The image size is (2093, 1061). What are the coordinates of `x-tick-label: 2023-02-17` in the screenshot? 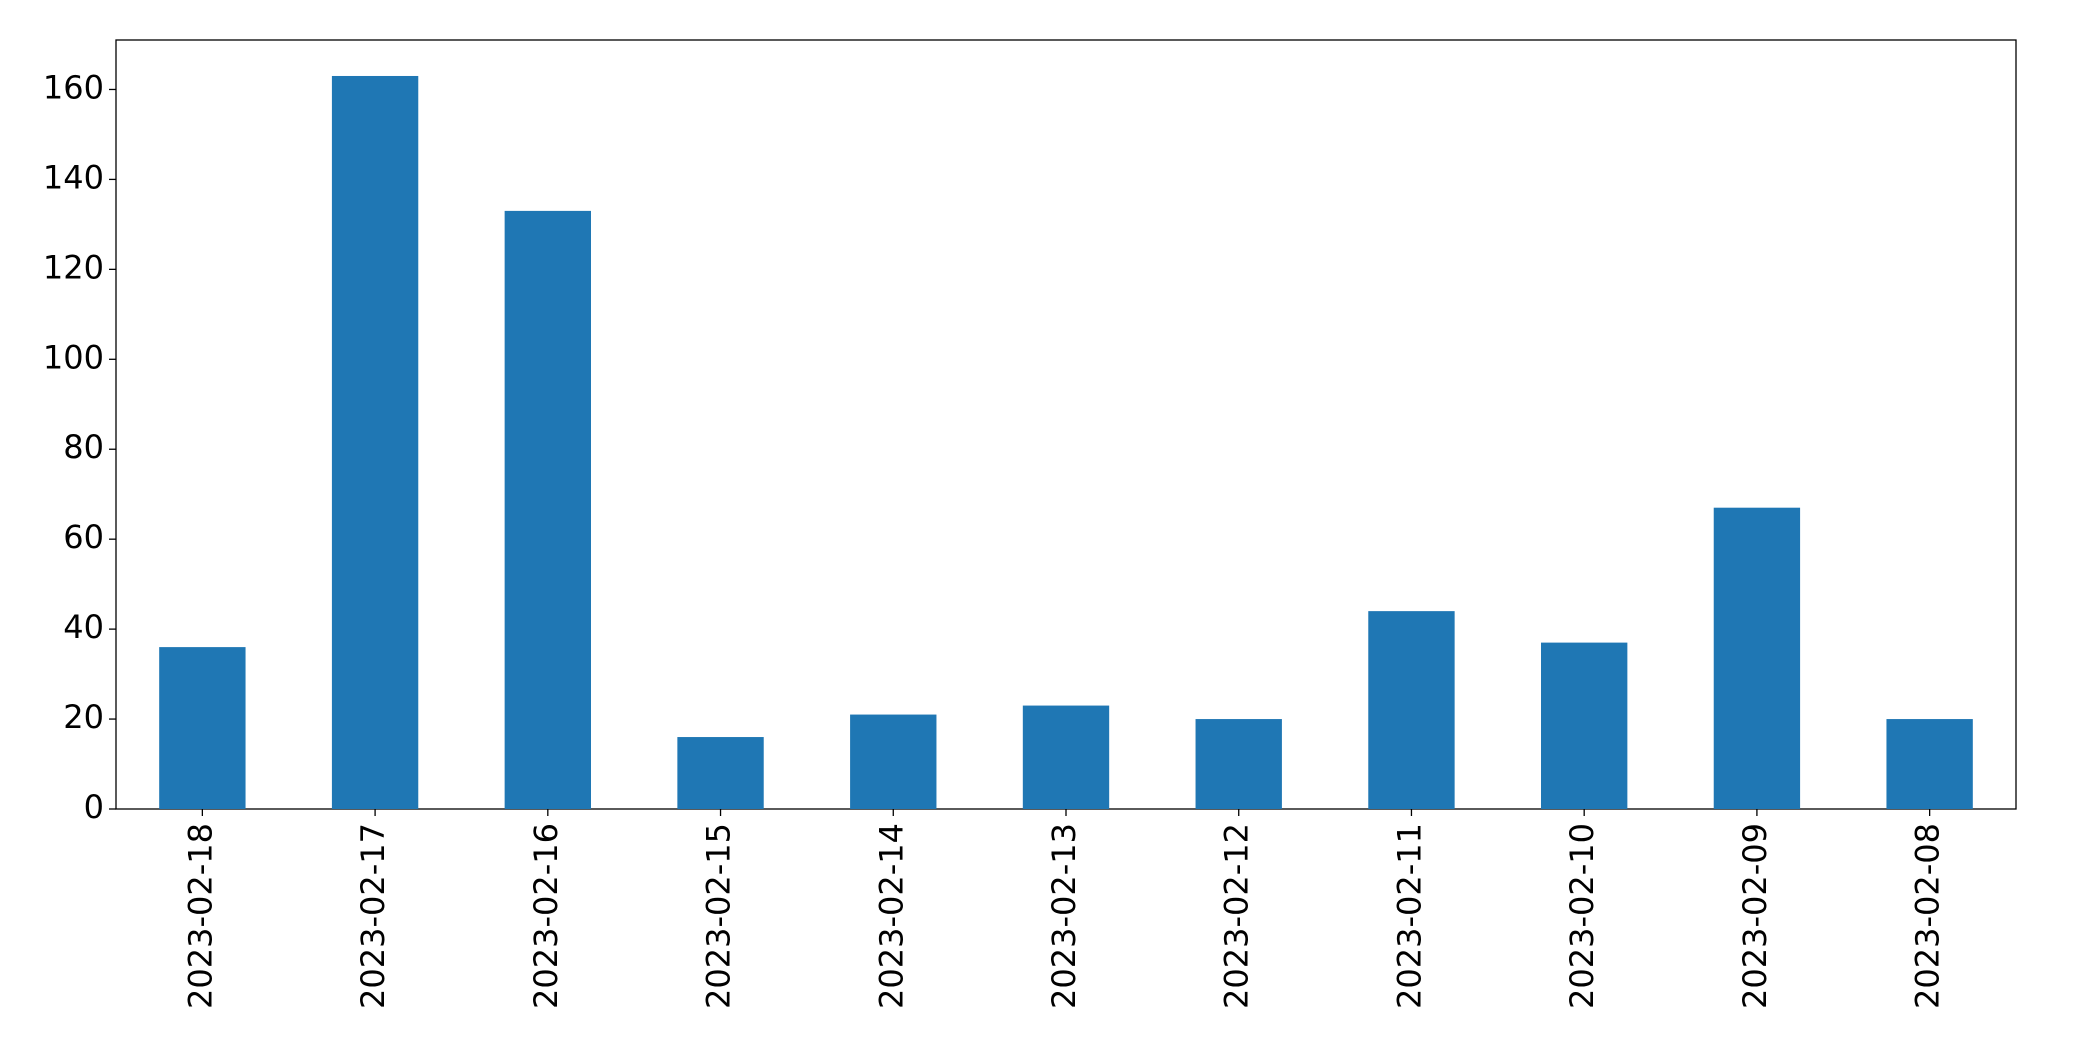 It's located at (373, 916).